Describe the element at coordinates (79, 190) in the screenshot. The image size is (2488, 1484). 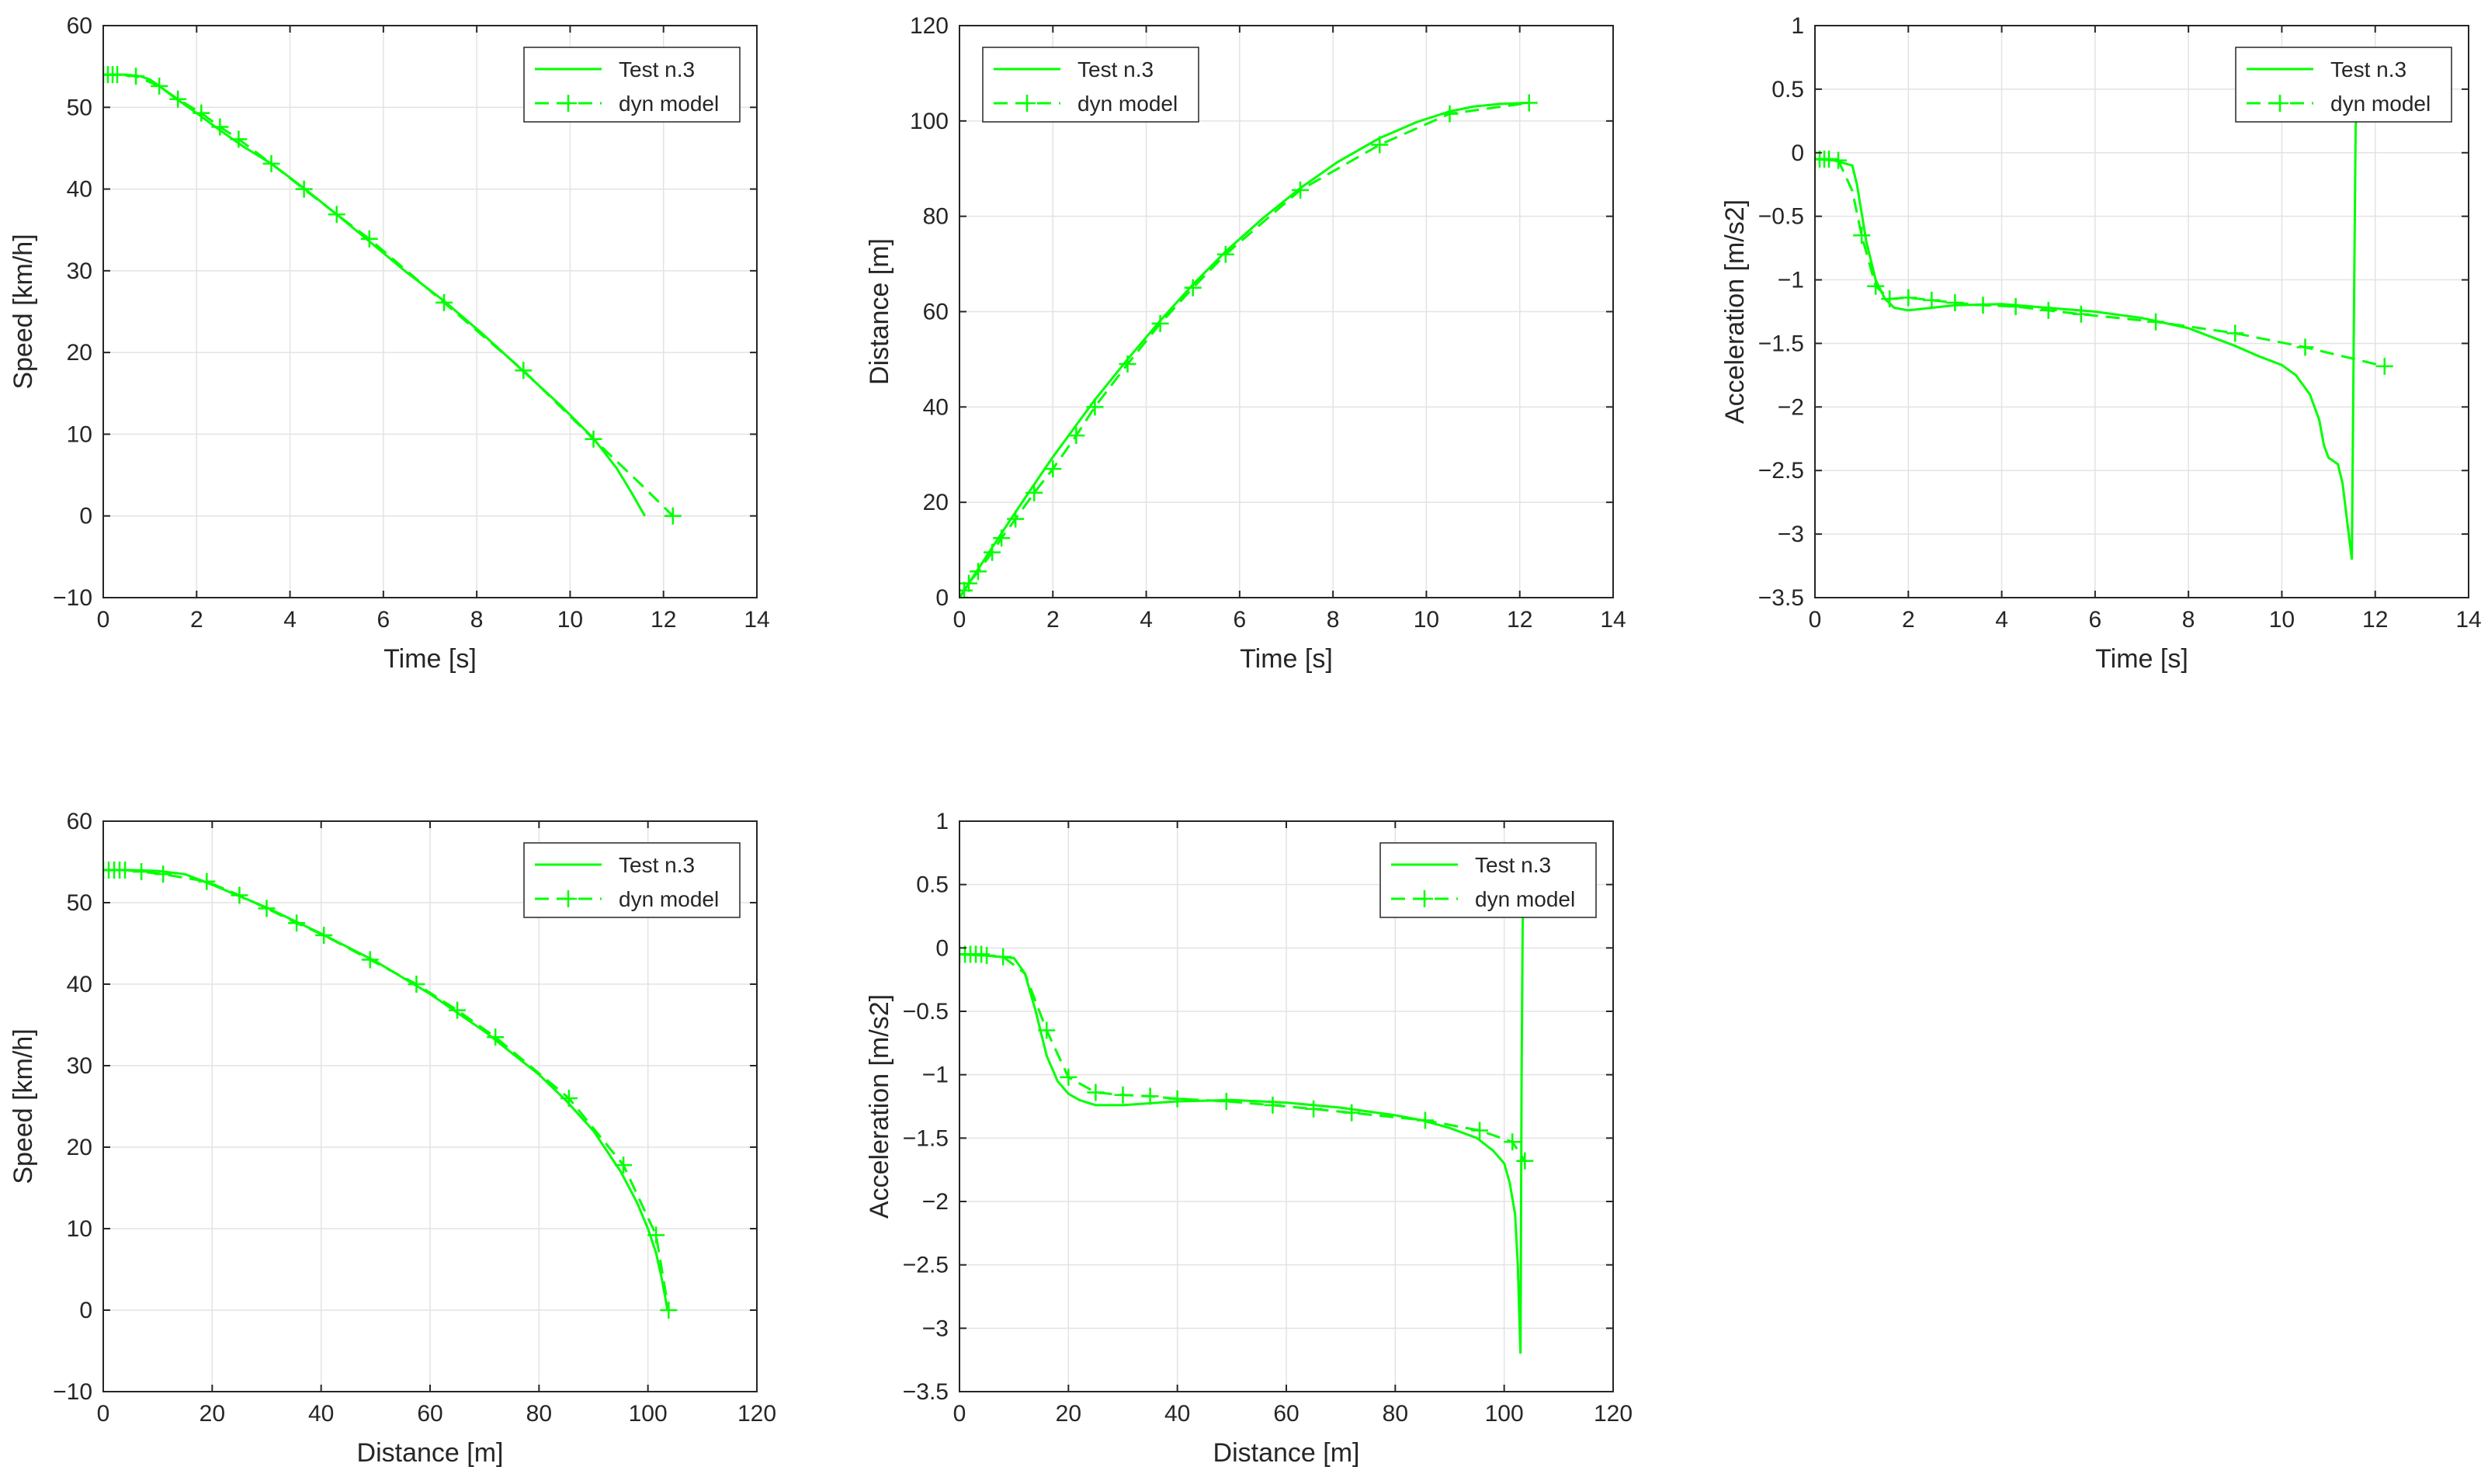
I see `y-tick-label: 40` at that location.